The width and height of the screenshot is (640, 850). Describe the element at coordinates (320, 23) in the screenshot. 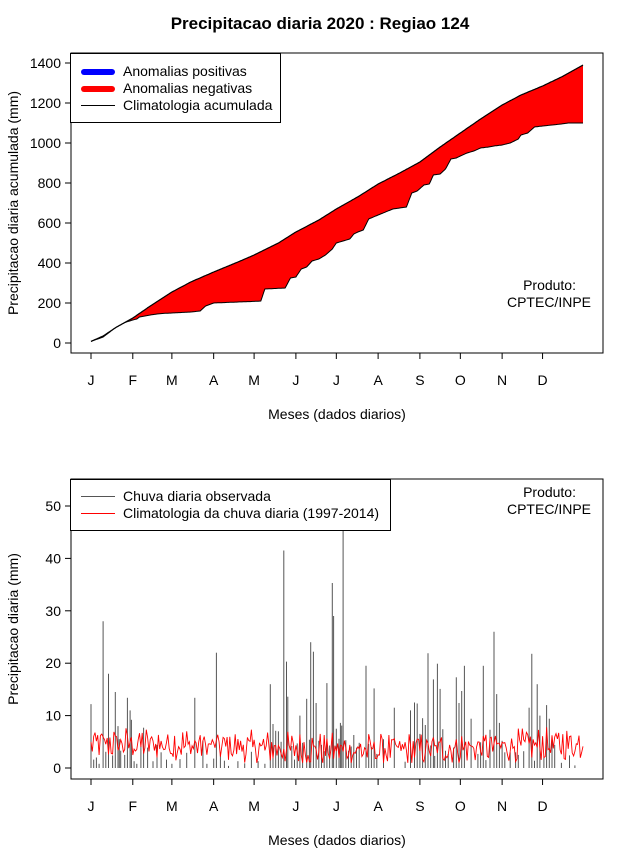

I see `chart-title: Precipitacao diaria 2020 : Regiao 124` at that location.